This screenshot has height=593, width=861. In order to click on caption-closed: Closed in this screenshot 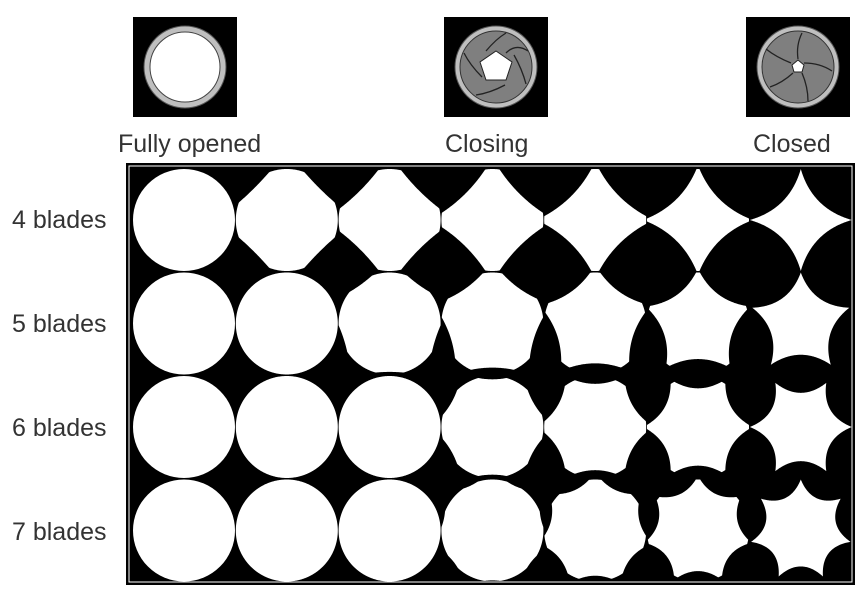, I will do `click(792, 144)`.